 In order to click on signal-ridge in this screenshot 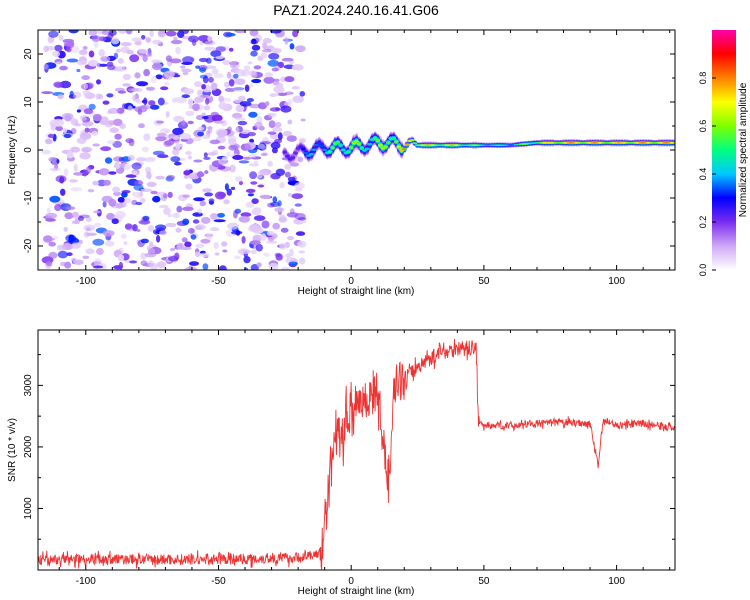, I will do `click(478, 147)`.